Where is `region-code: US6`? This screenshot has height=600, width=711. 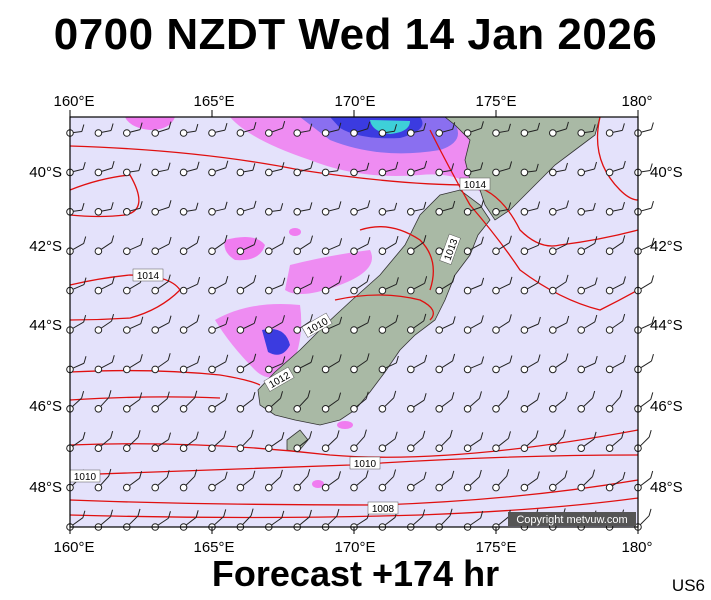
region-code: US6 is located at coordinates (688, 585).